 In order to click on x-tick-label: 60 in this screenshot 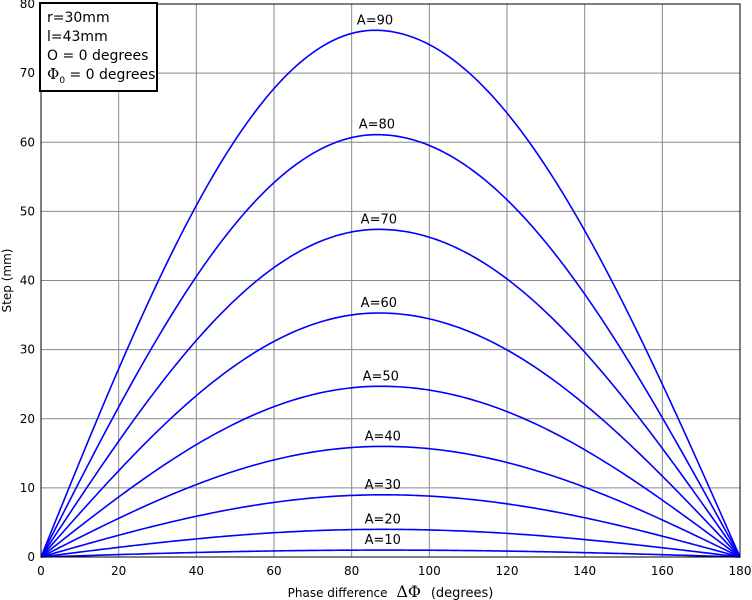, I will do `click(273, 571)`.